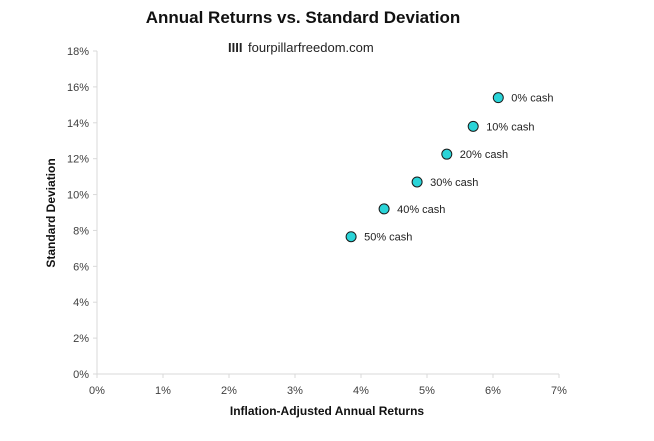 Image resolution: width=654 pixels, height=441 pixels. Describe the element at coordinates (510, 127) in the screenshot. I see `data-point-label: 10% cash` at that location.